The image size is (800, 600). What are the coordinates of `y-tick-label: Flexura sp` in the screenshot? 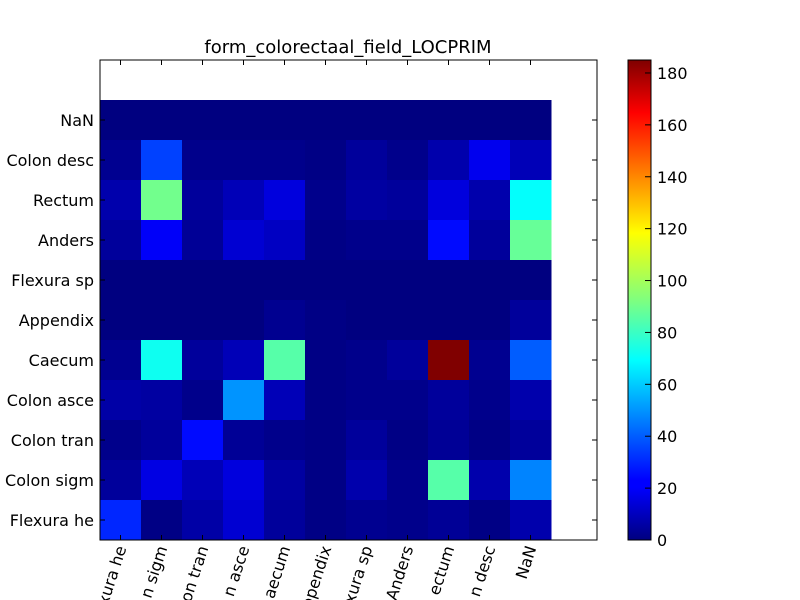 It's located at (52, 280).